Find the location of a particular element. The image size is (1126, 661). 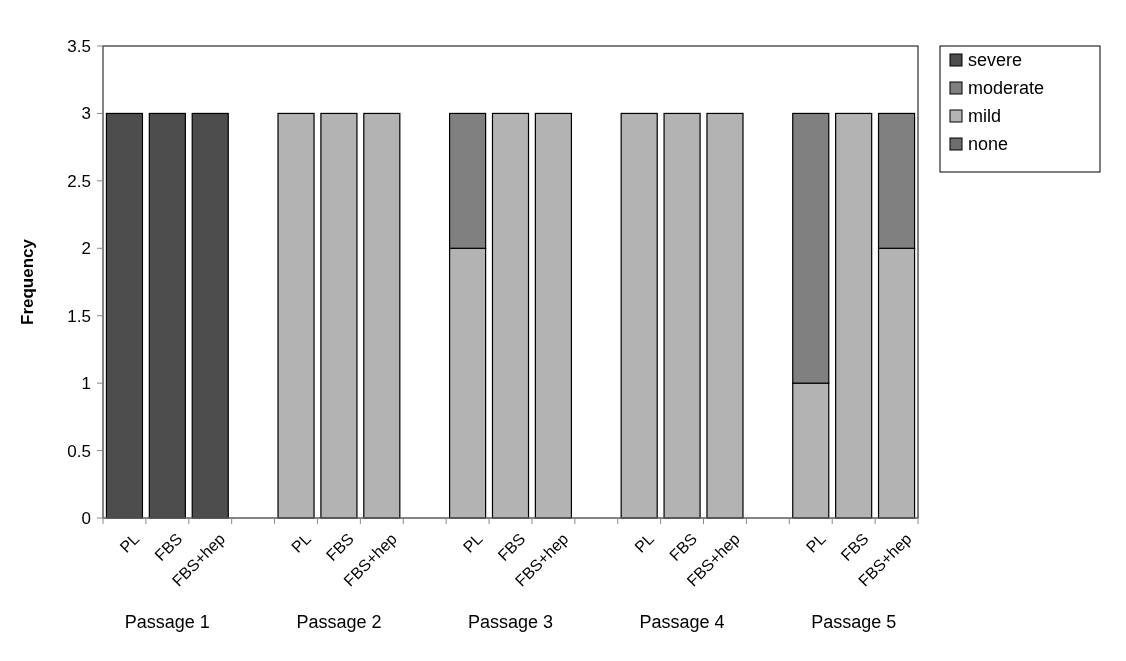

legend-label: moderate is located at coordinates (1006, 88).